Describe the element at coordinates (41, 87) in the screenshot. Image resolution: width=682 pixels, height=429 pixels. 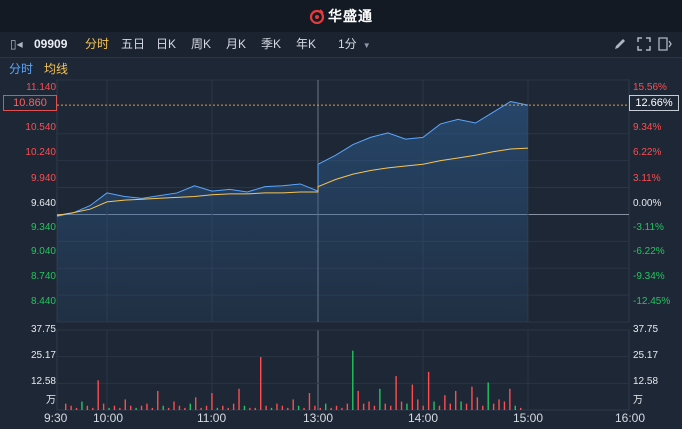
I see `price-axis-label: 11.140` at that location.